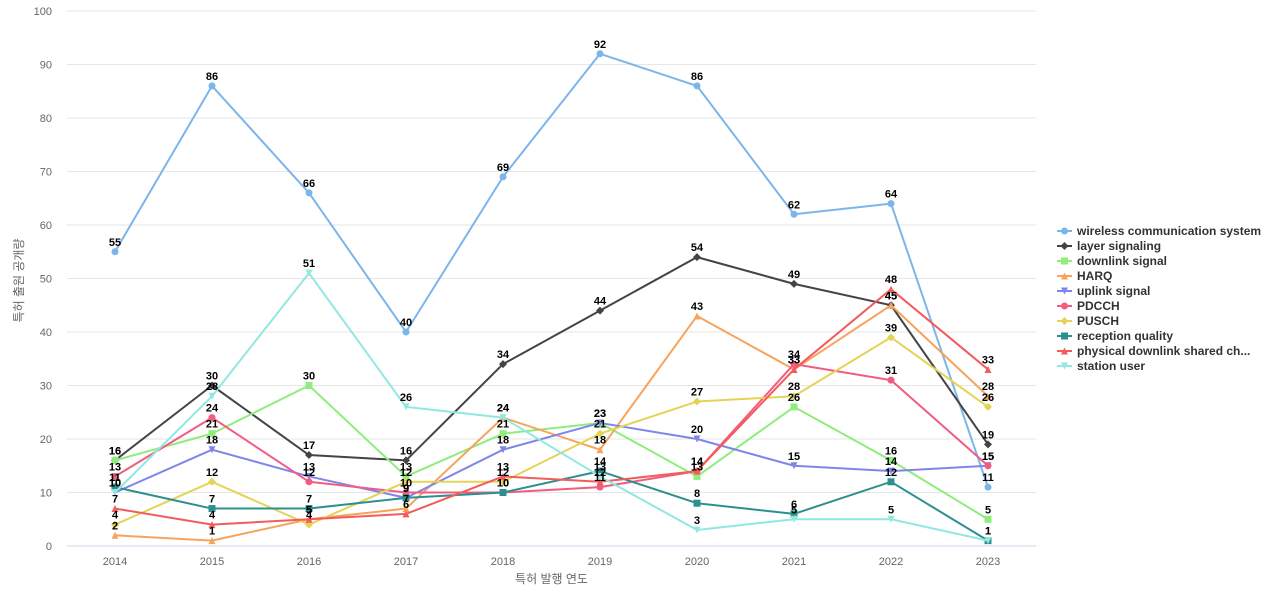  Describe the element at coordinates (212, 441) in the screenshot. I see `data-label: 18` at that location.